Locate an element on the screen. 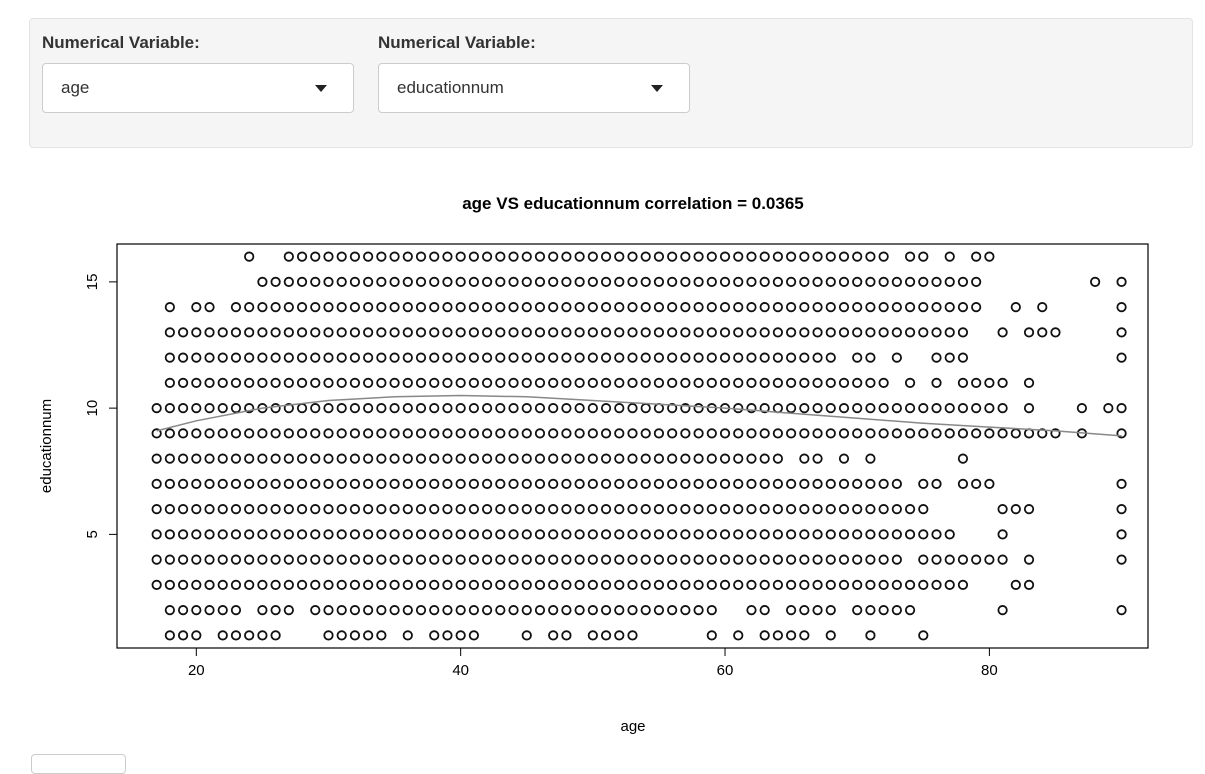  x-variable-select: age is located at coordinates (198, 88).